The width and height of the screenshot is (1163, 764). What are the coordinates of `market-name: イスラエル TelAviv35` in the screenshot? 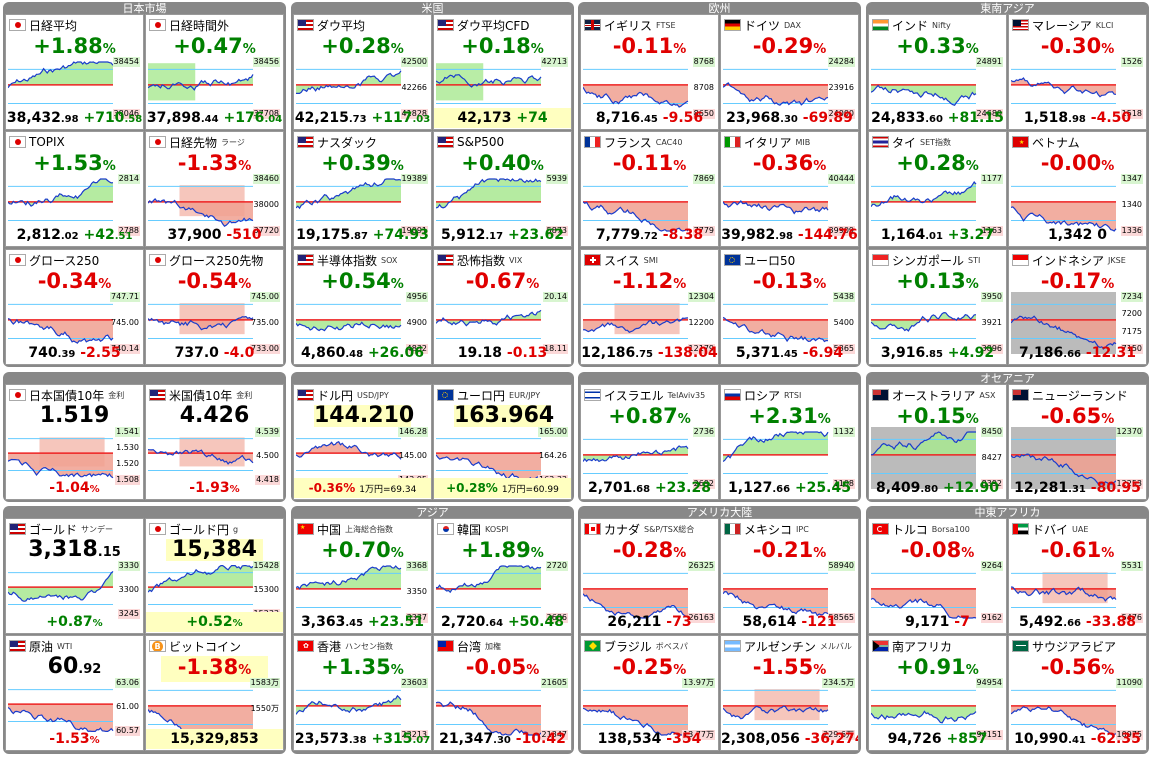 It's located at (649, 395).